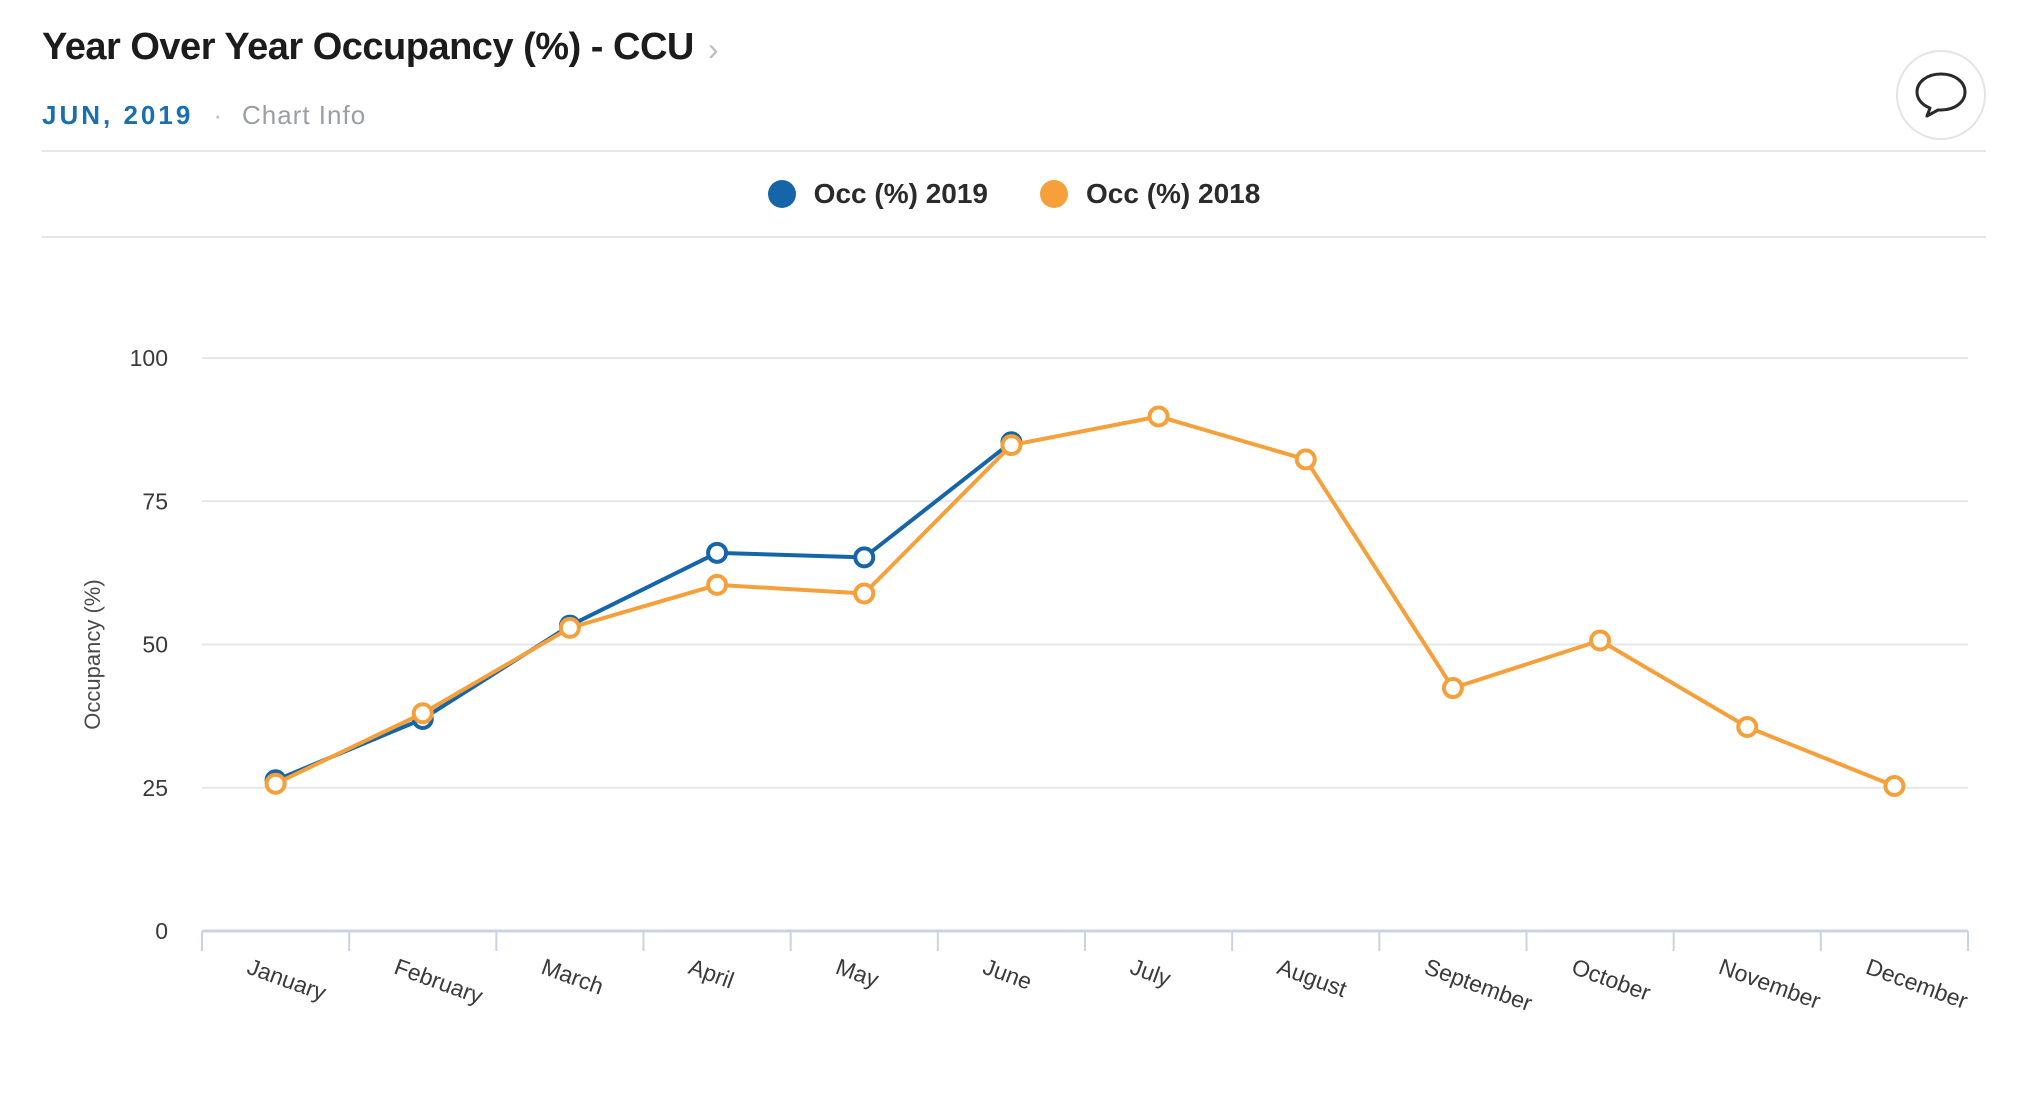 This screenshot has width=2026, height=1108. I want to click on y-tick-label: 75, so click(155, 501).